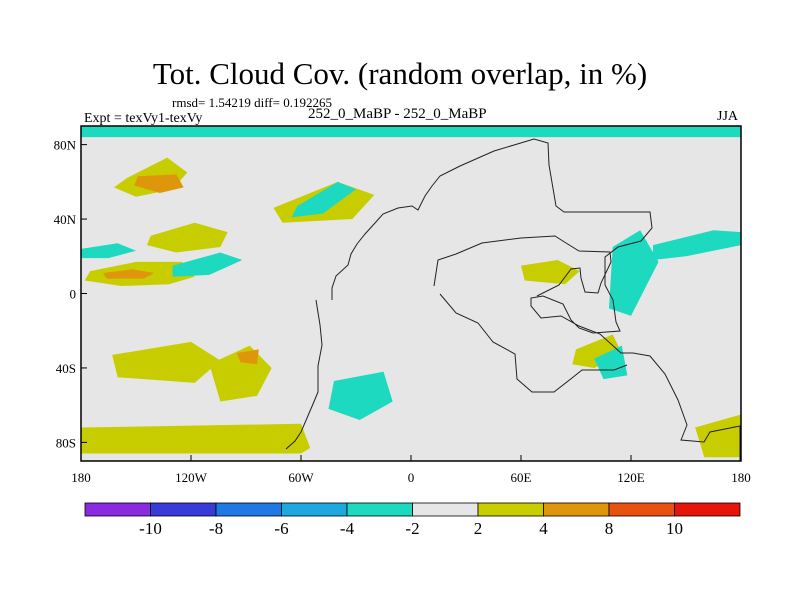 The image size is (800, 600). I want to click on chart-title: Tot. Cloud Cov. (random overlap, in %), so click(400, 73).